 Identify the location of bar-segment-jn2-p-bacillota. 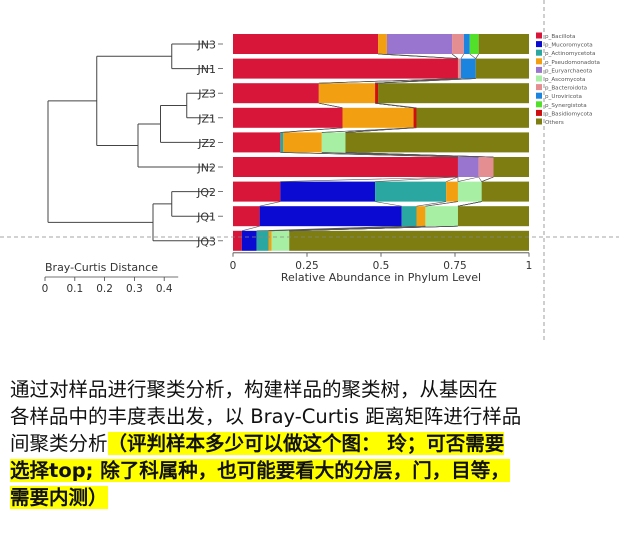
(345, 167).